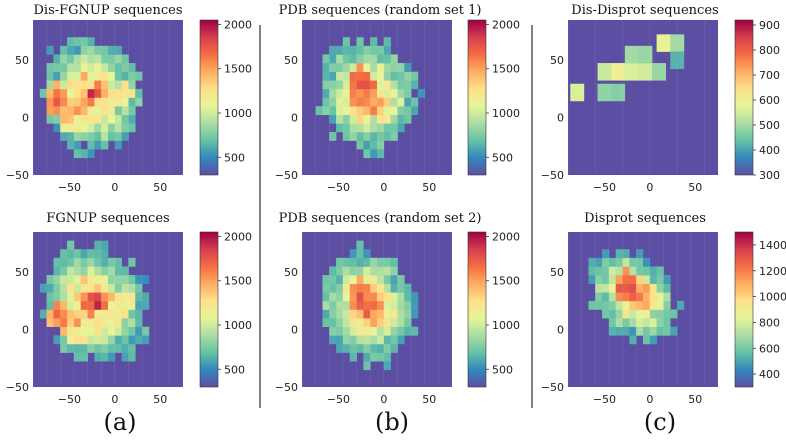  Describe the element at coordinates (772, 245) in the screenshot. I see `colorbar-tick-label: 1400` at that location.